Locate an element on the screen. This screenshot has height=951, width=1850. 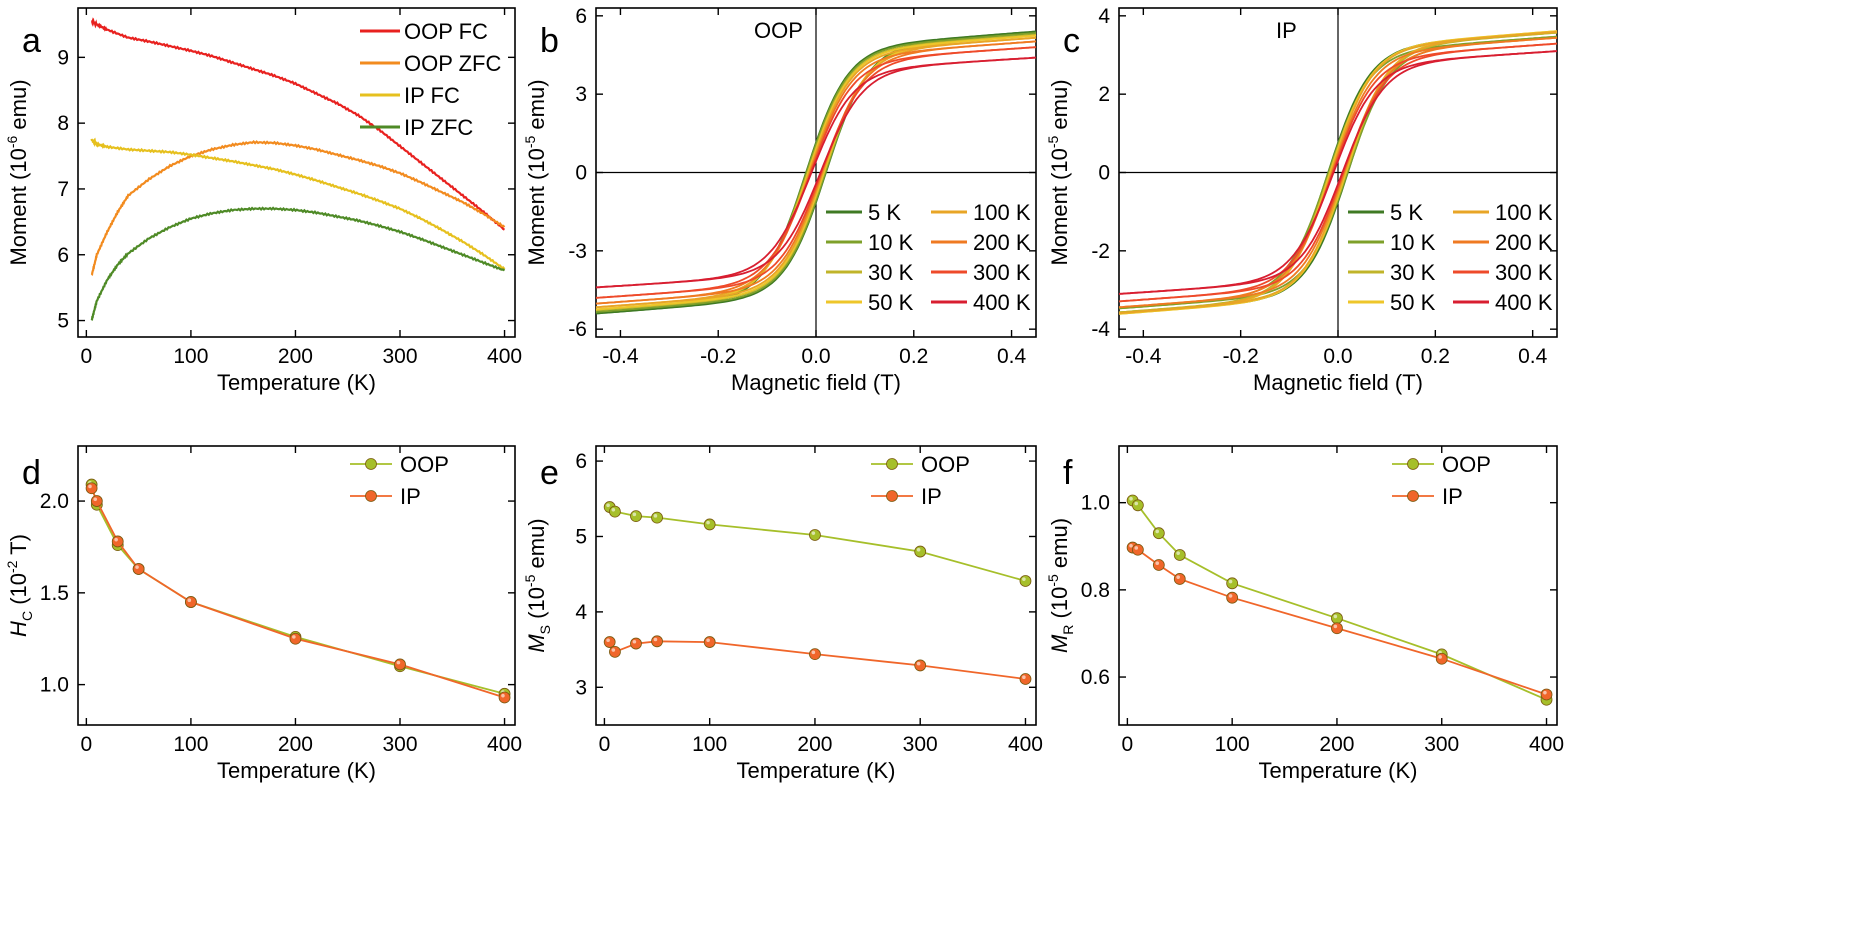
y-tick-label: 1.5 is located at coordinates (54, 593).